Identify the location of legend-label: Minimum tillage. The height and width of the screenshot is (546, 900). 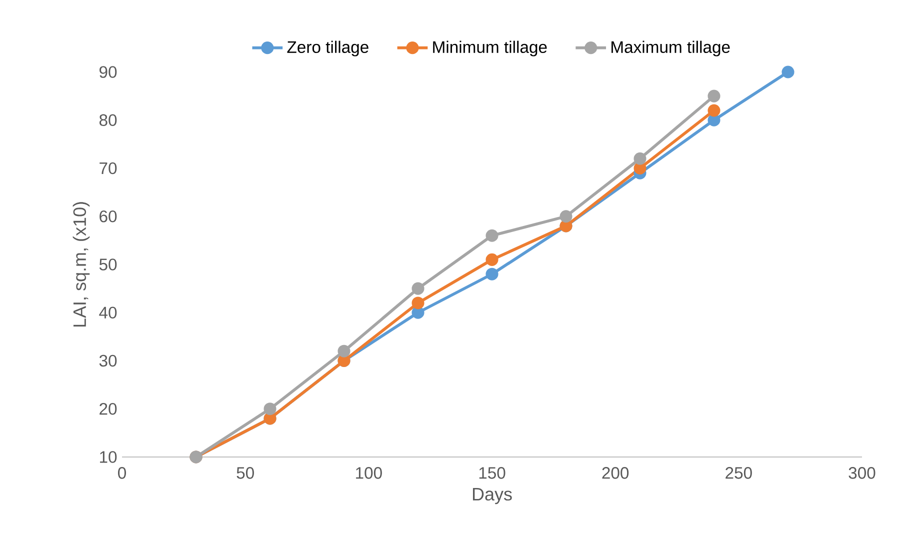
(490, 48).